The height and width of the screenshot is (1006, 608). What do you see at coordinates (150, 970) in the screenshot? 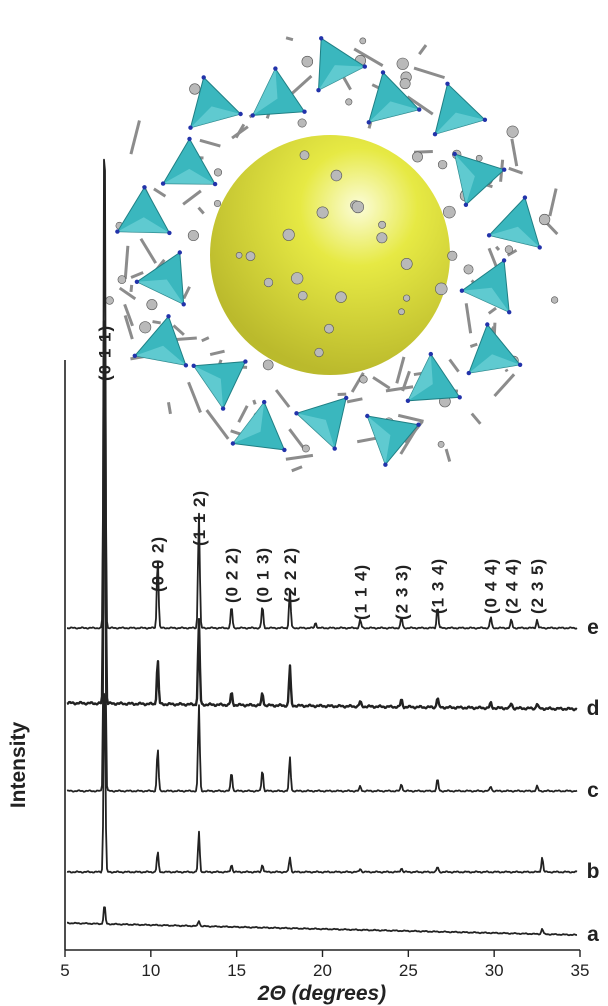
I see `x-tick-label: 10` at bounding box center [150, 970].